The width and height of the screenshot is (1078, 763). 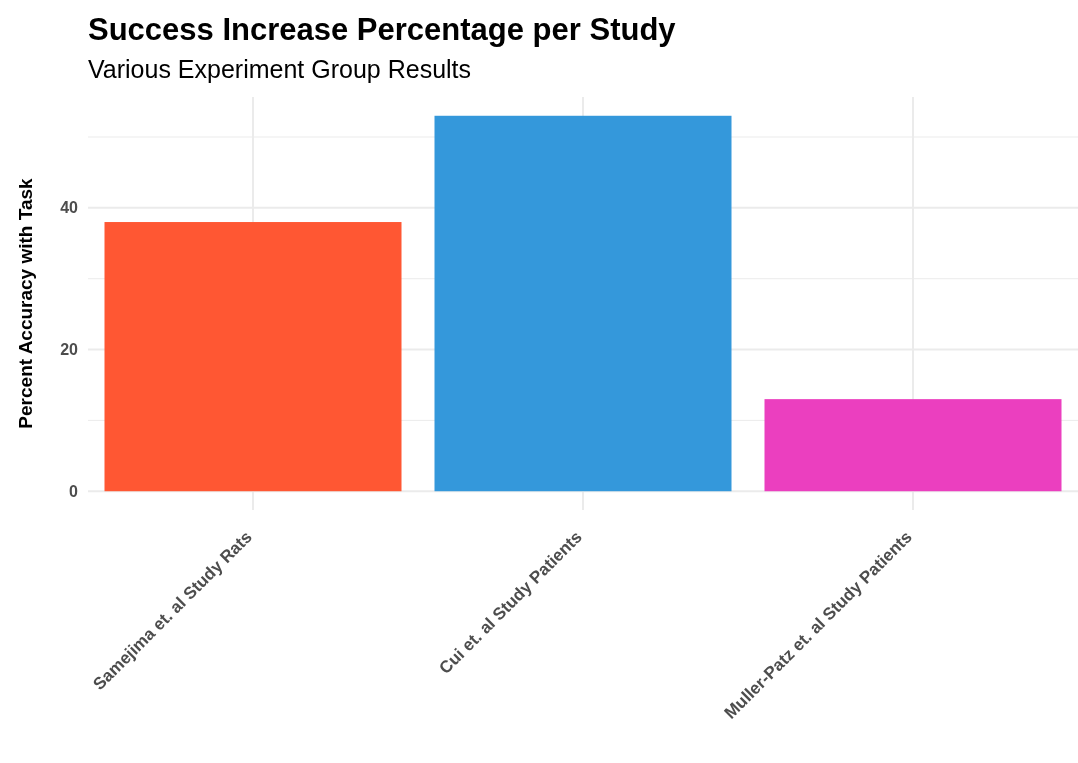 I want to click on y-tick-label: 40, so click(x=69, y=208).